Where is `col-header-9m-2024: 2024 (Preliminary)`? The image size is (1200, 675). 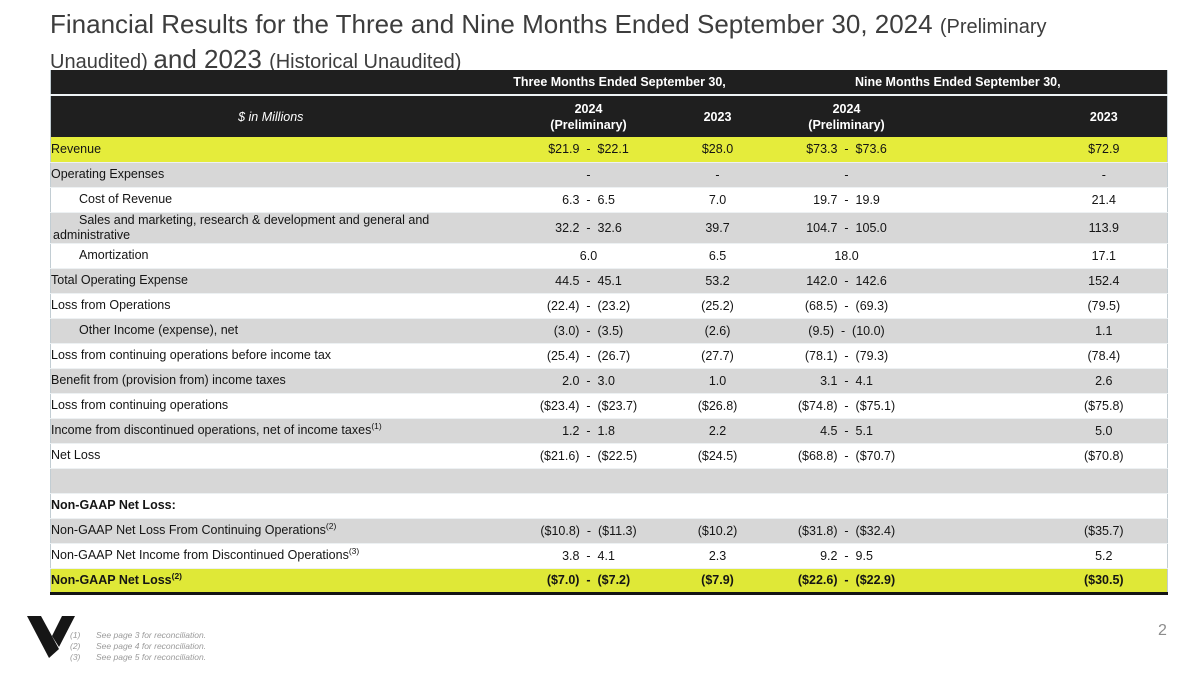 col-header-9m-2024: 2024 (Preliminary) is located at coordinates (846, 116).